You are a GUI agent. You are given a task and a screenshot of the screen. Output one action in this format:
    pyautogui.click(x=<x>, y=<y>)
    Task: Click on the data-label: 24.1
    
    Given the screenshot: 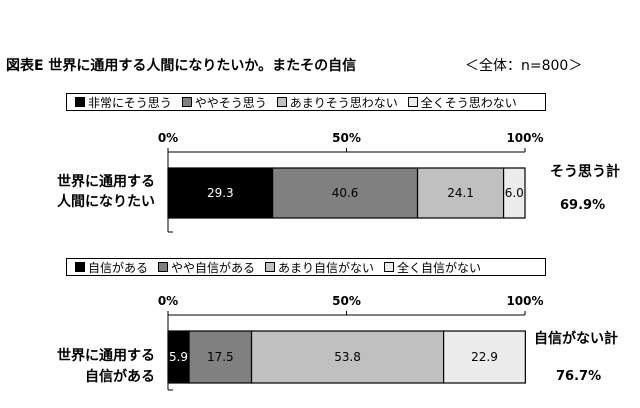 What is the action you would take?
    pyautogui.click(x=460, y=193)
    